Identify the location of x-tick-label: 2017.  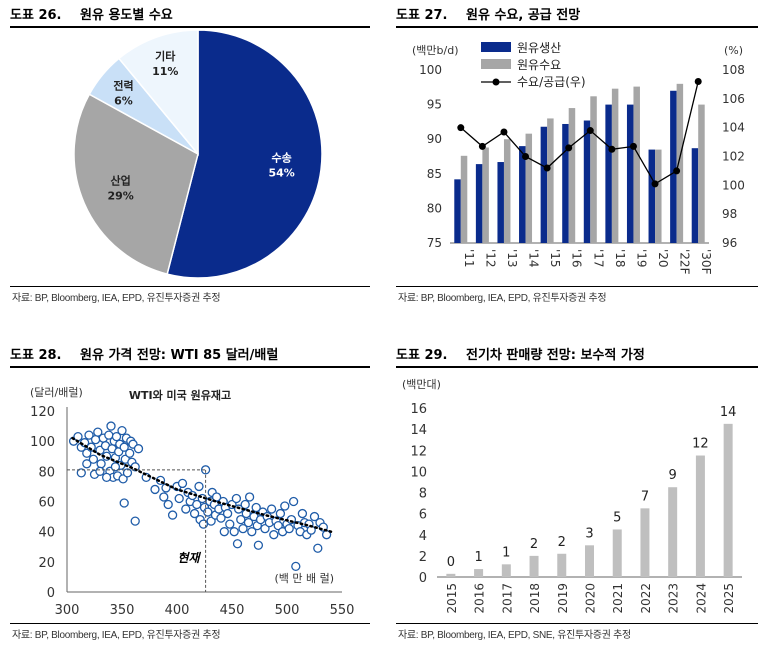
(507, 598).